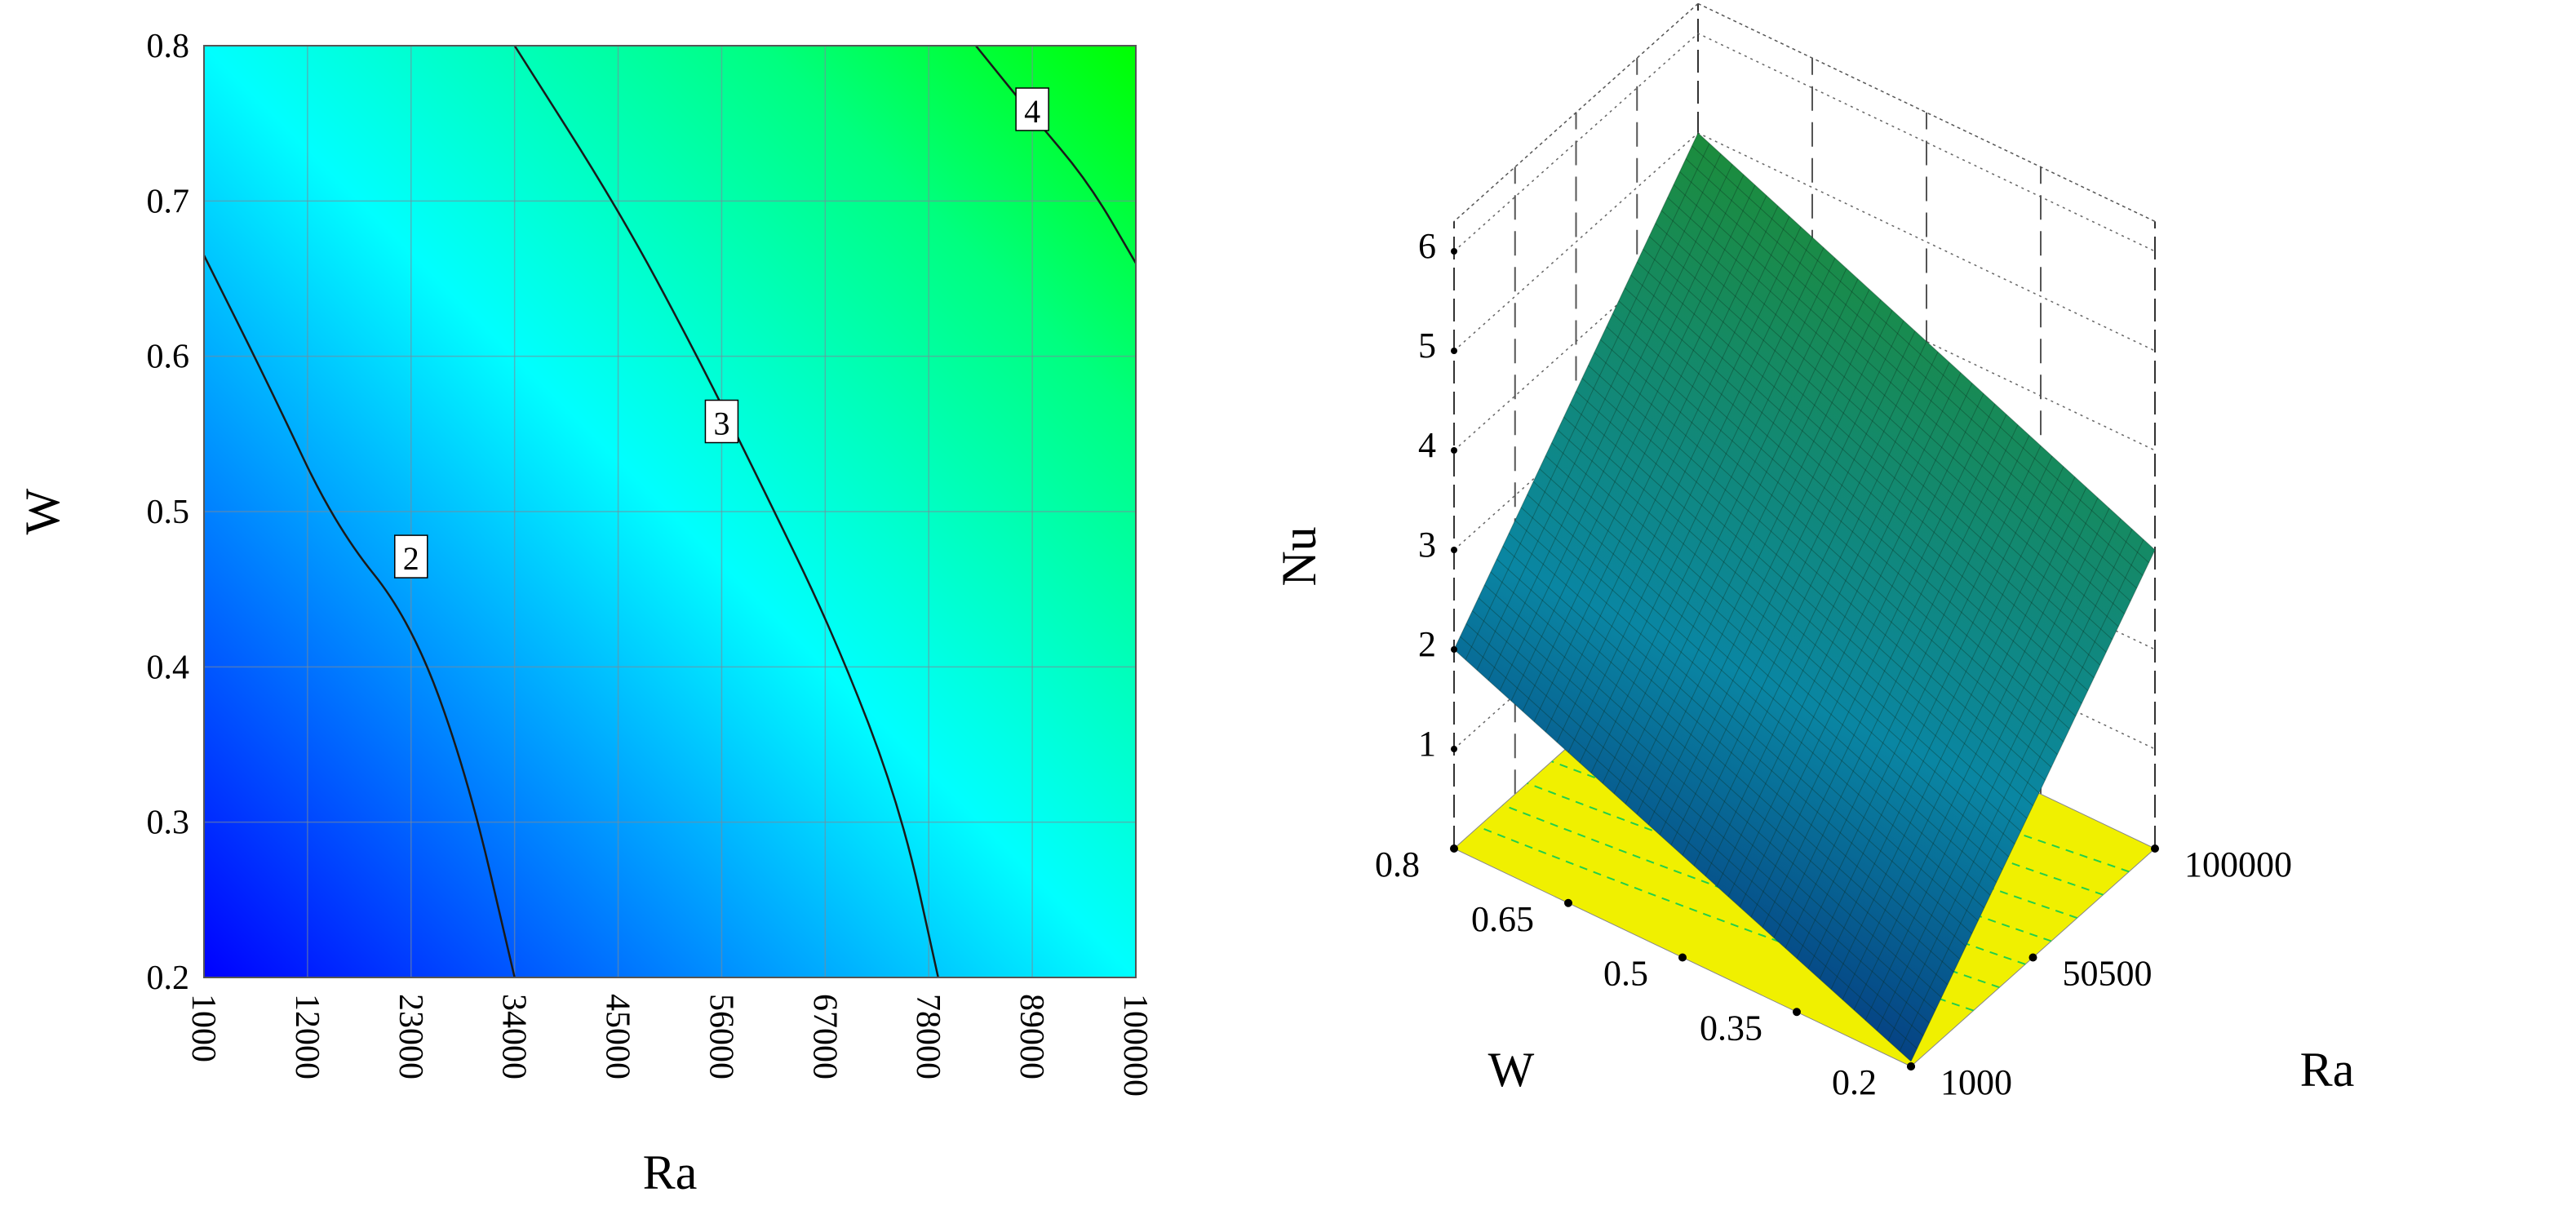 The height and width of the screenshot is (1210, 2576). What do you see at coordinates (1427, 644) in the screenshot?
I see `z-tick-label: 2` at bounding box center [1427, 644].